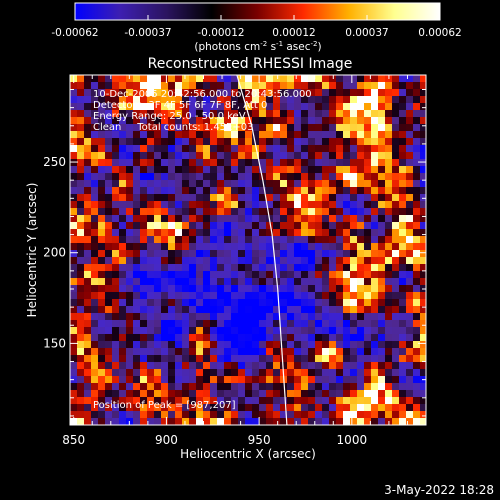 This screenshot has height=500, width=500. What do you see at coordinates (366, 33) in the screenshot?
I see `colorbar-tick-label: 0.00037` at bounding box center [366, 33].